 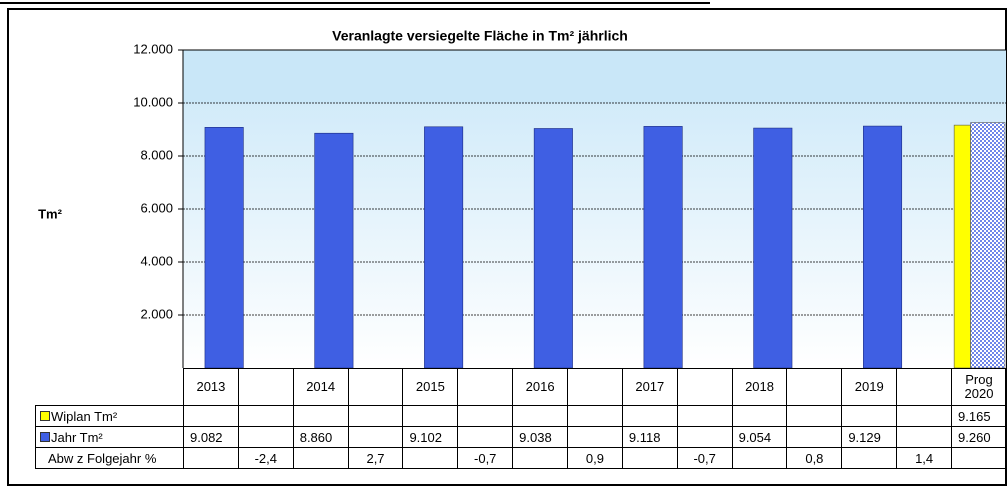 I want to click on y-tick-label: 10.000, so click(x=153, y=101).